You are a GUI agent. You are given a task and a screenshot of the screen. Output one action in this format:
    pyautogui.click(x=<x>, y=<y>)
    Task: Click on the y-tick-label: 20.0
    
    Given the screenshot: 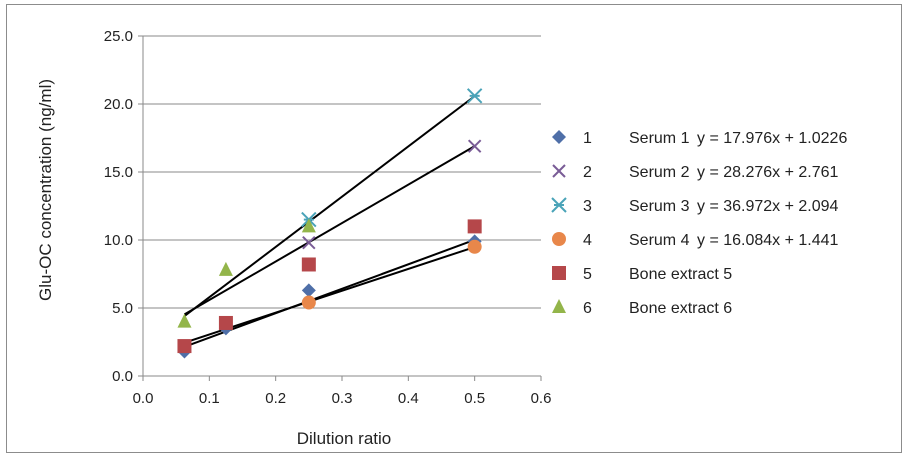 What is the action you would take?
    pyautogui.click(x=118, y=104)
    